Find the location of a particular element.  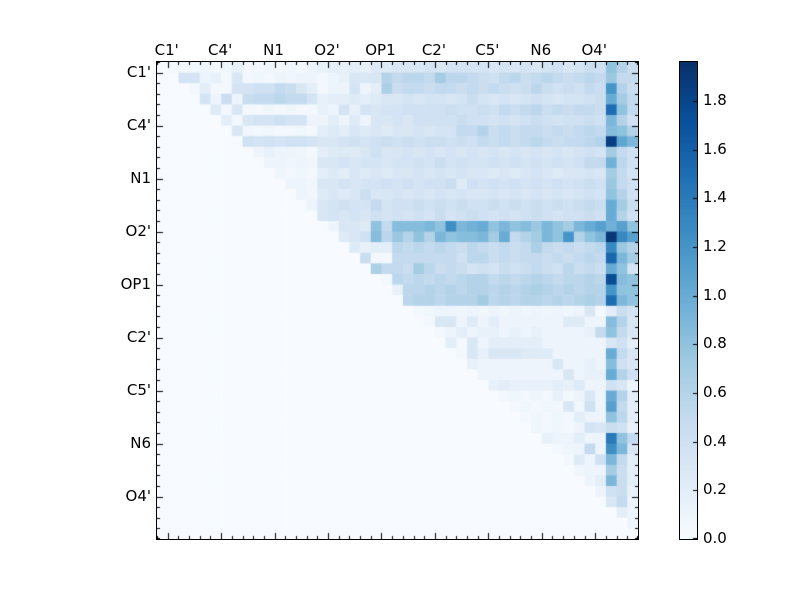

colorbar-tick-label-1.8: 1.8 is located at coordinates (715, 99).